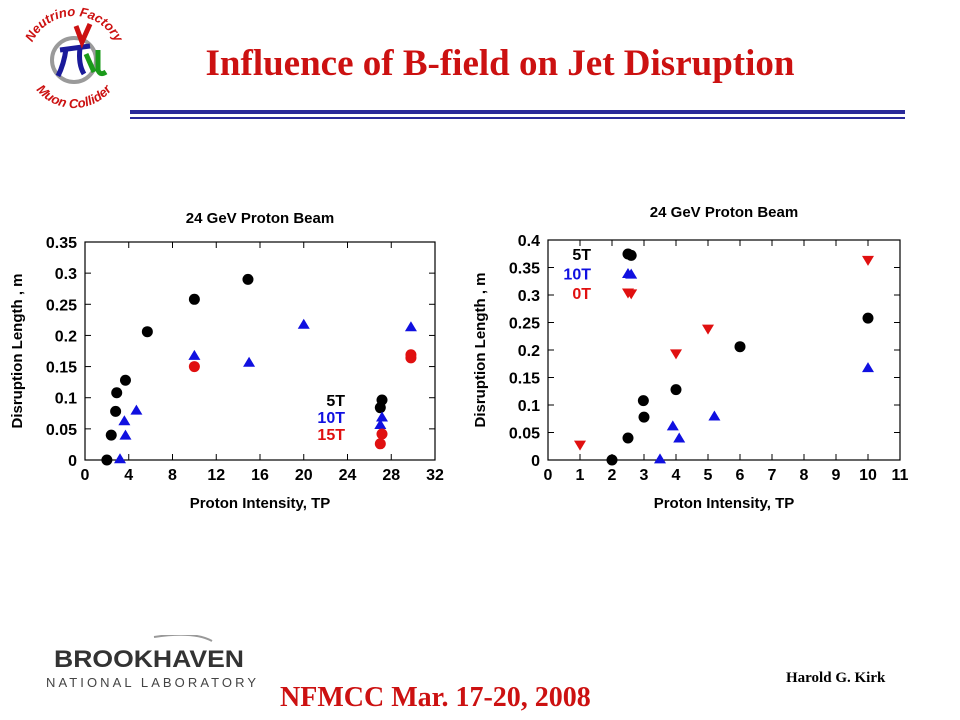 This screenshot has width=960, height=720. I want to click on x-tick-label: 32, so click(435, 475).